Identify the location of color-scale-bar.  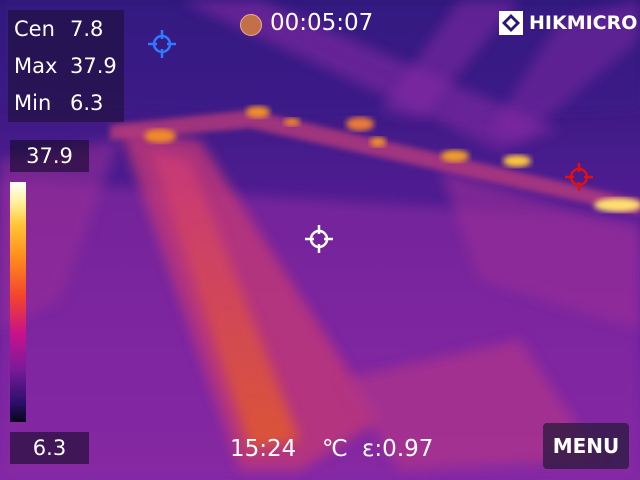
(18, 302).